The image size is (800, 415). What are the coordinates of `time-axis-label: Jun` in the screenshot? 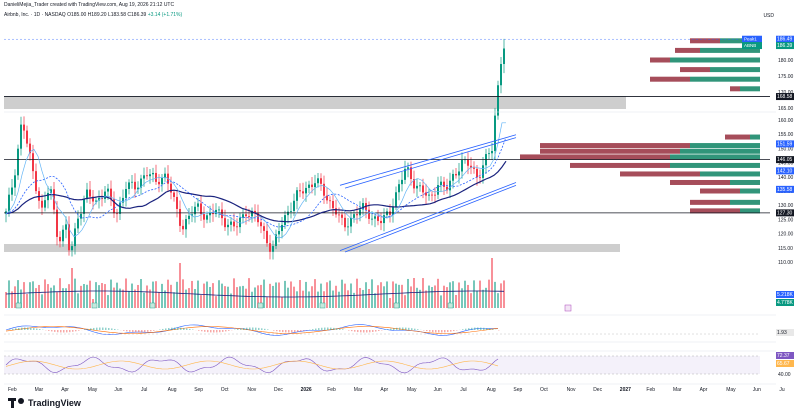 It's located at (438, 390).